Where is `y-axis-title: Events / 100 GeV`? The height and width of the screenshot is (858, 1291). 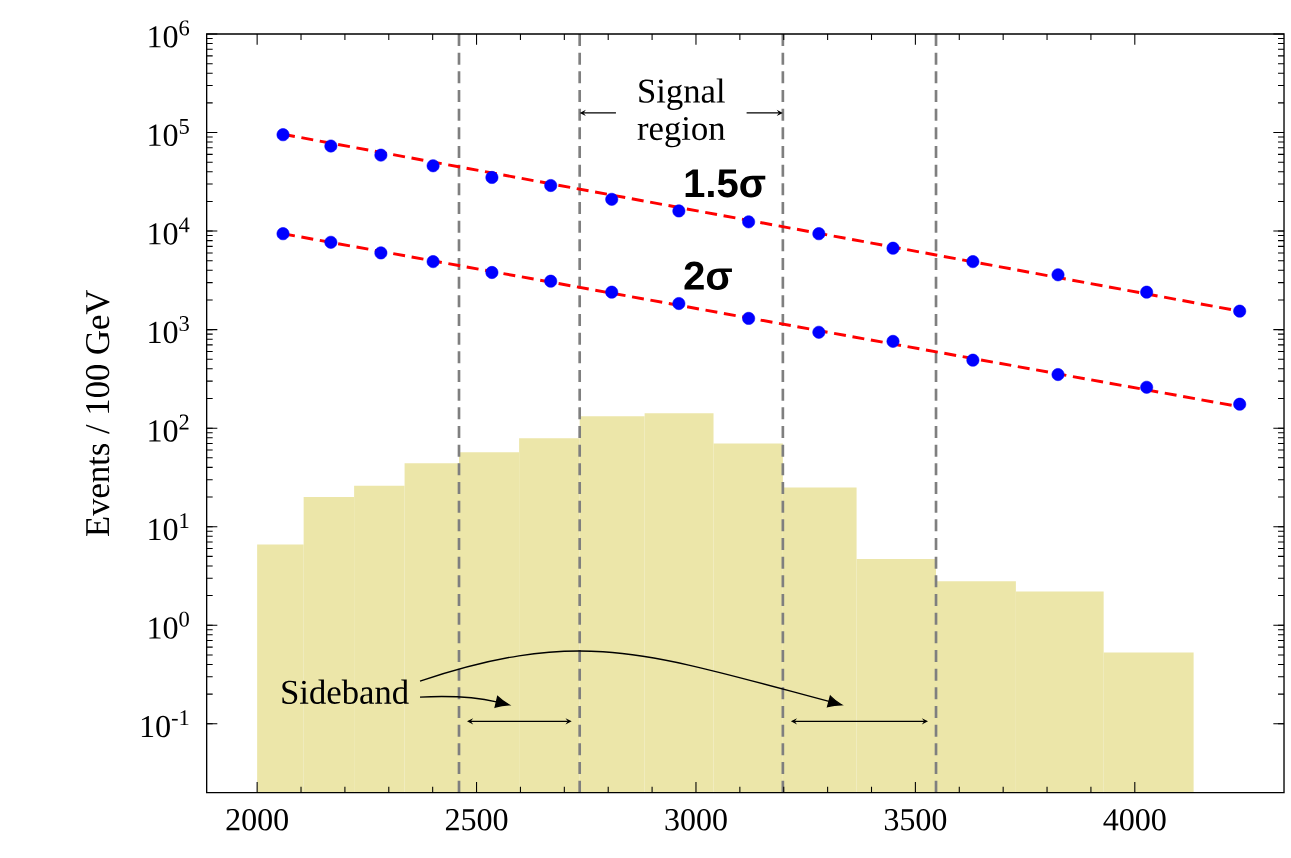 y-axis-title: Events / 100 GeV is located at coordinates (97, 413).